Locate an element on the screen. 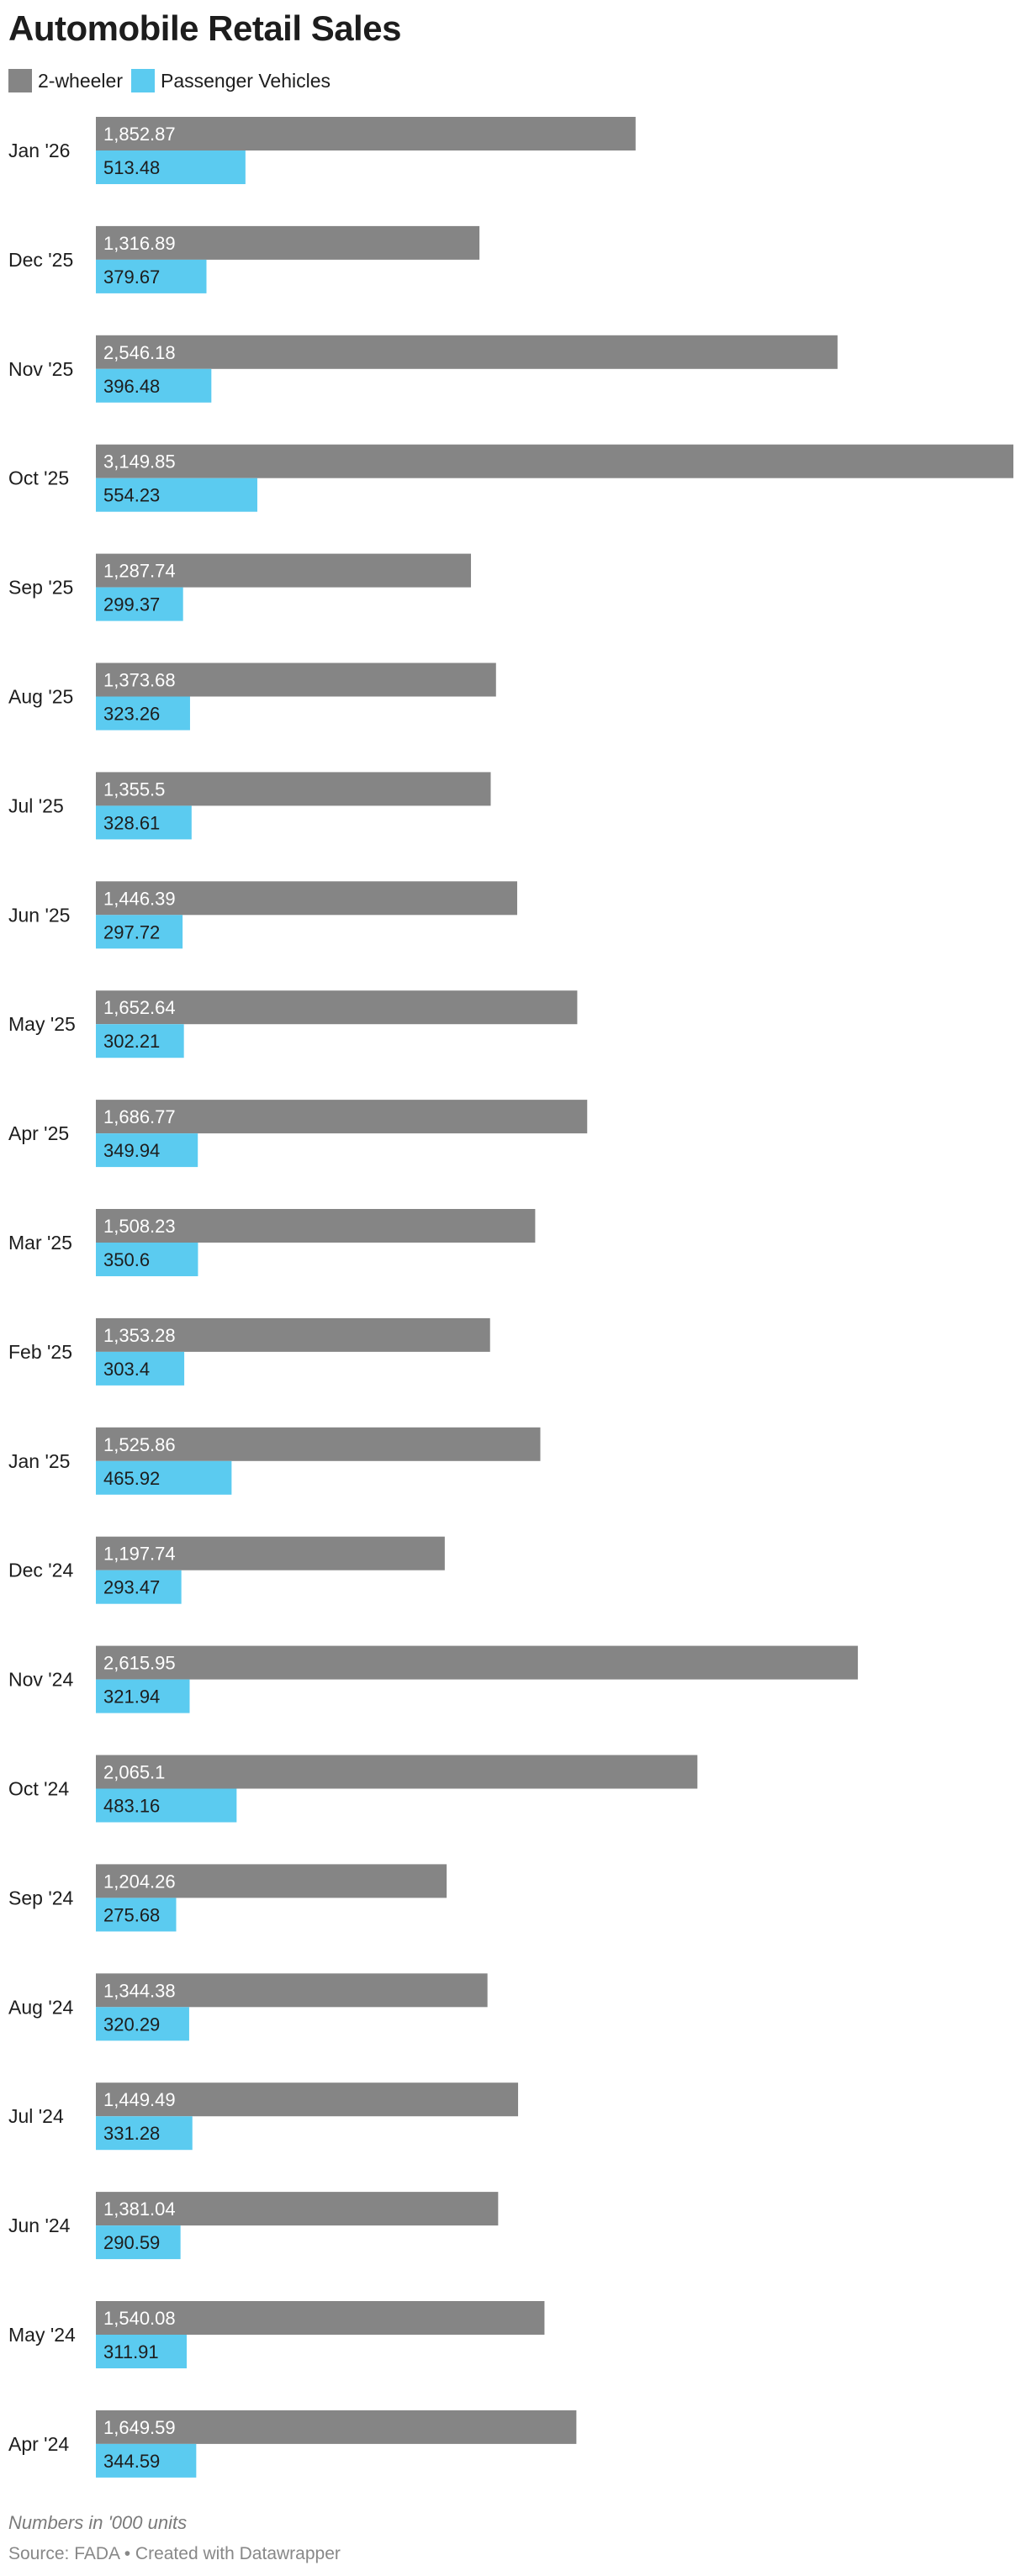 This screenshot has height=2576, width=1026. category-label-jul-24: Jul '24 is located at coordinates (36, 2116).